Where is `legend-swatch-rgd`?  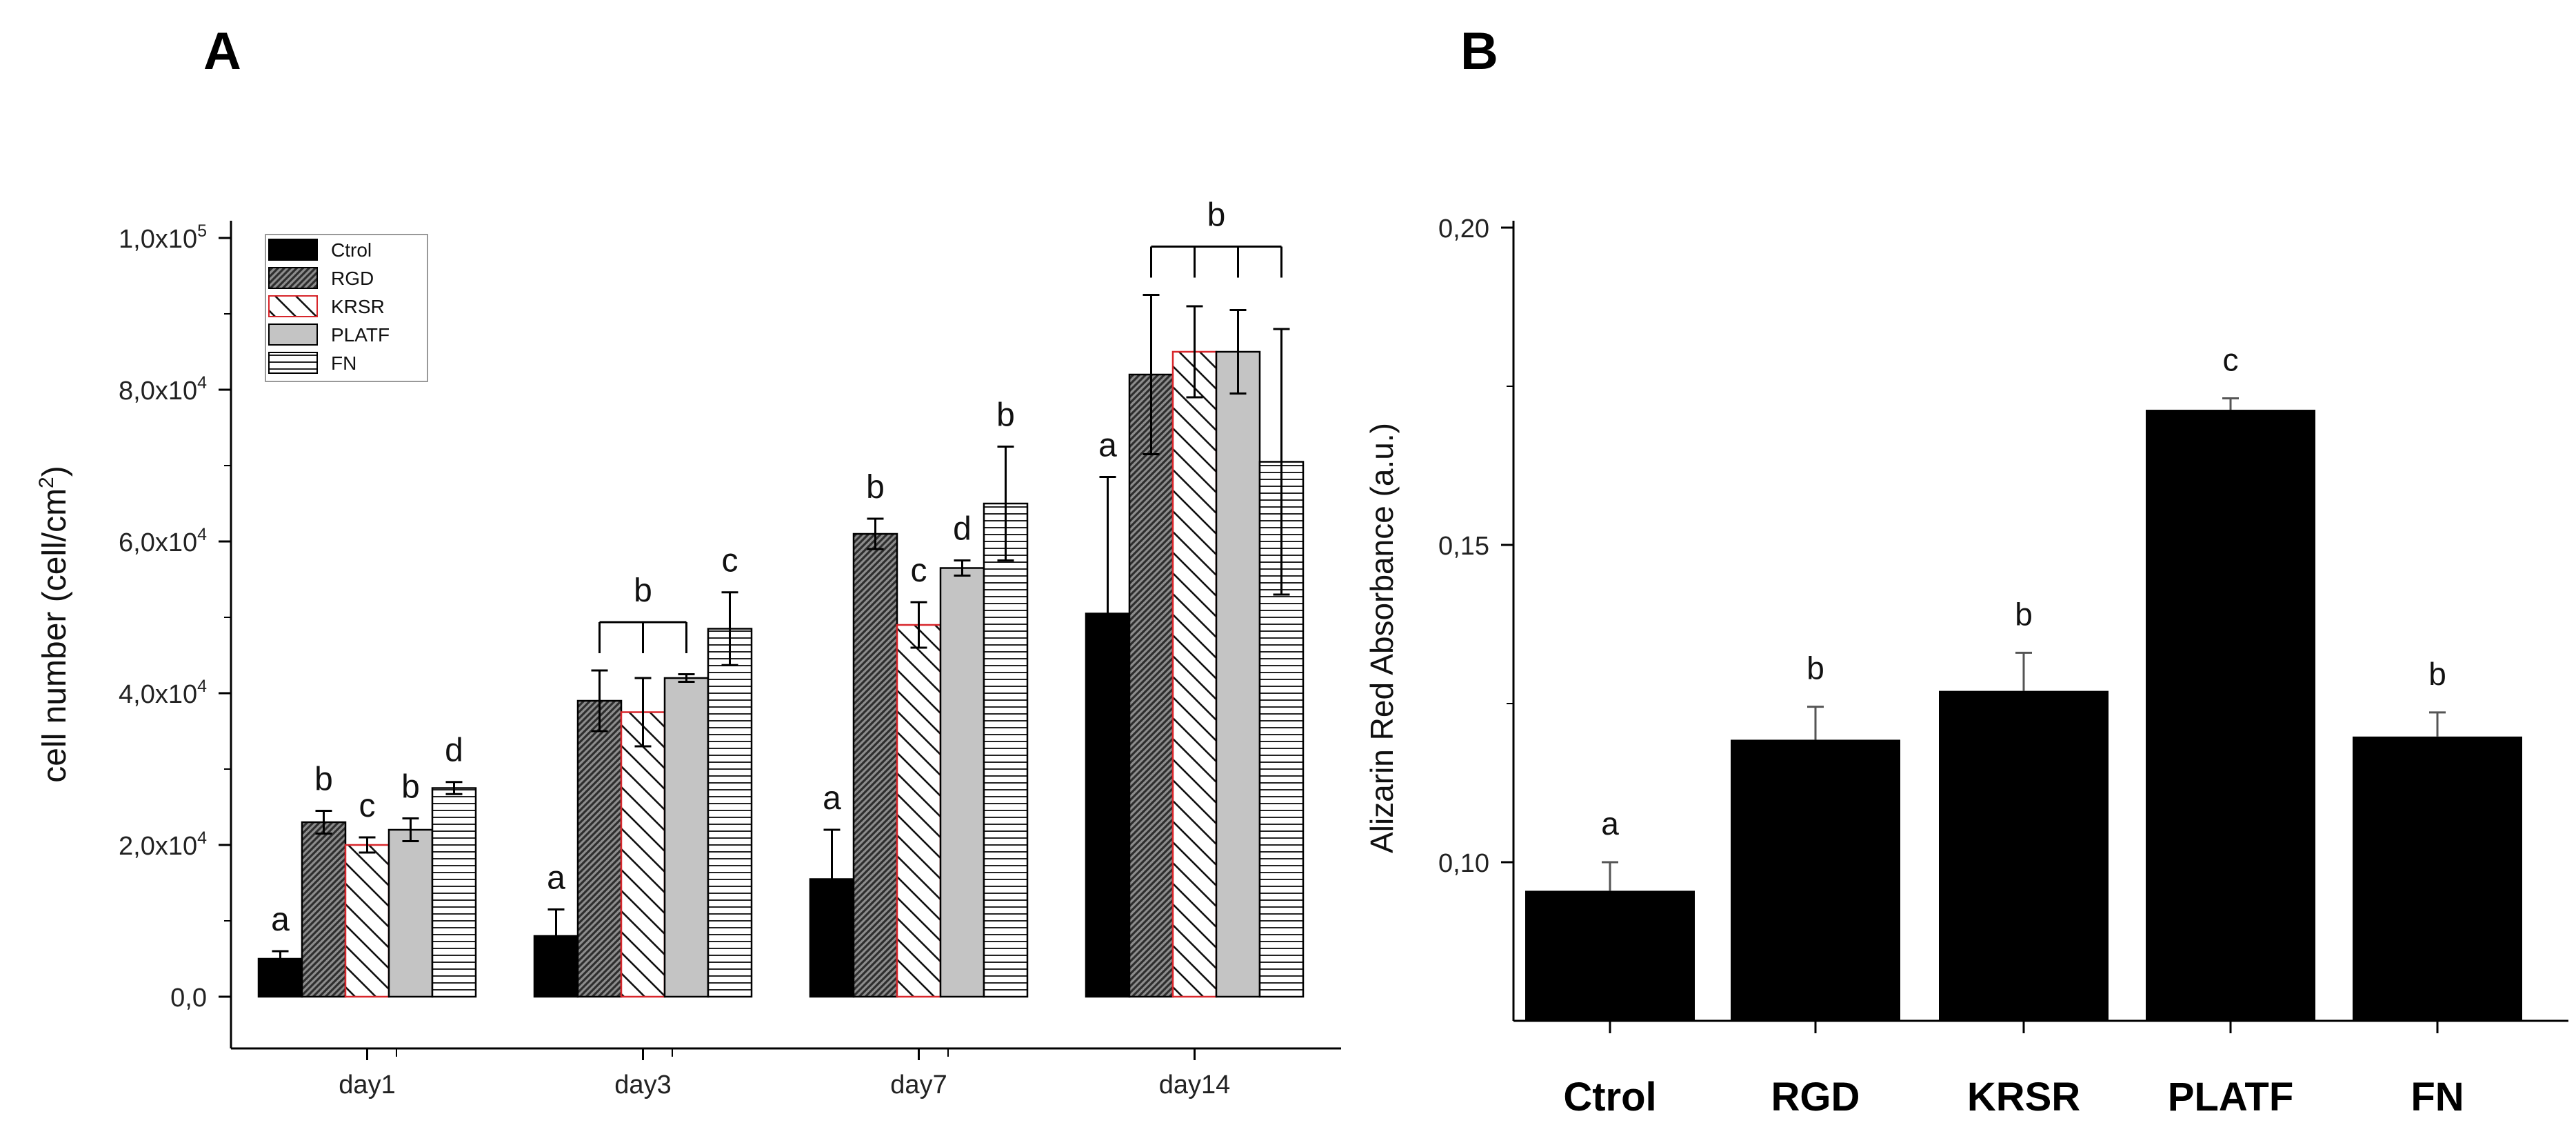
legend-swatch-rgd is located at coordinates (293, 278).